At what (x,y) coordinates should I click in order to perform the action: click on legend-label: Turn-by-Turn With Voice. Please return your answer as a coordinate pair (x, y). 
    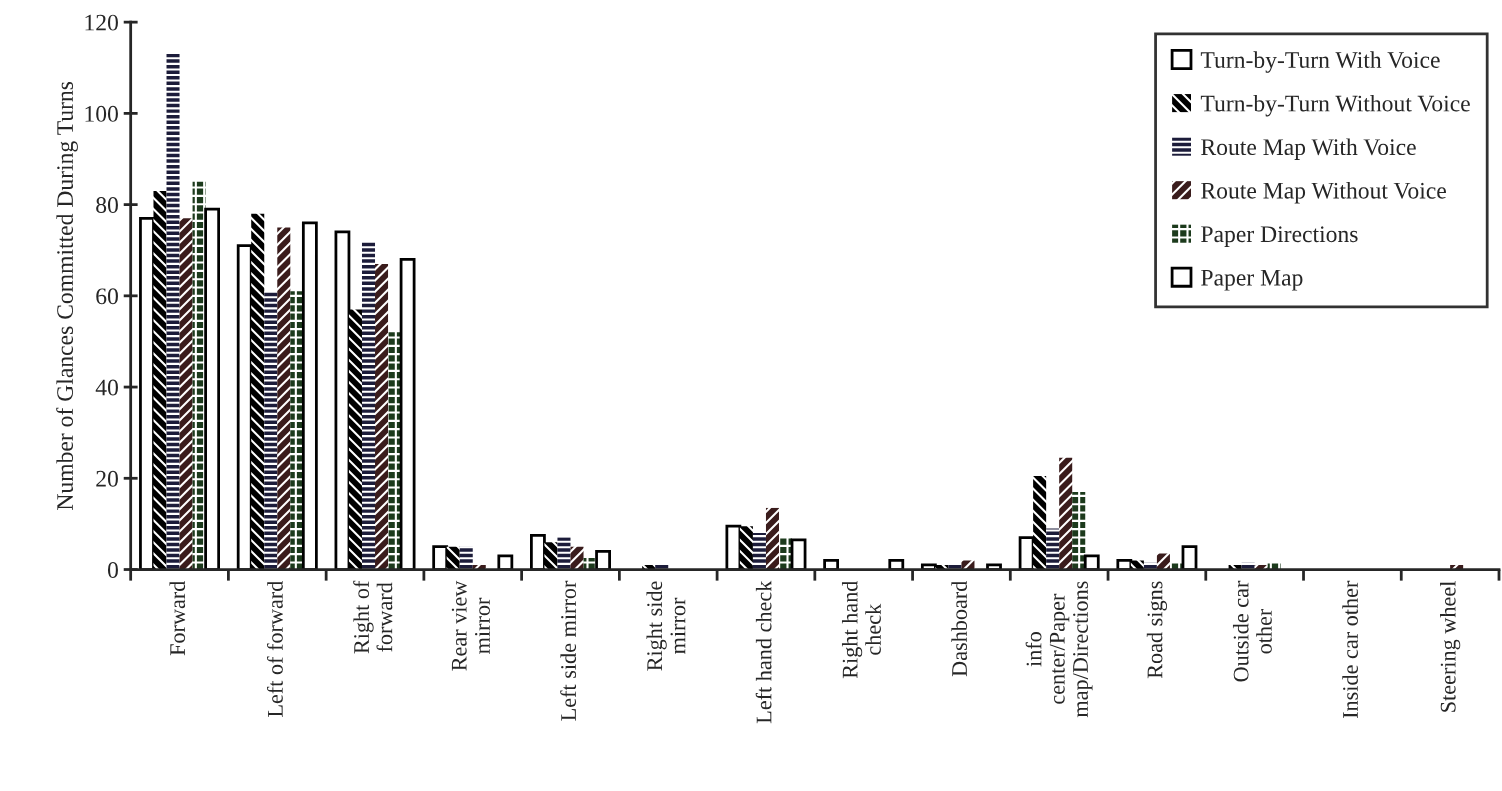
    Looking at the image, I should click on (1320, 62).